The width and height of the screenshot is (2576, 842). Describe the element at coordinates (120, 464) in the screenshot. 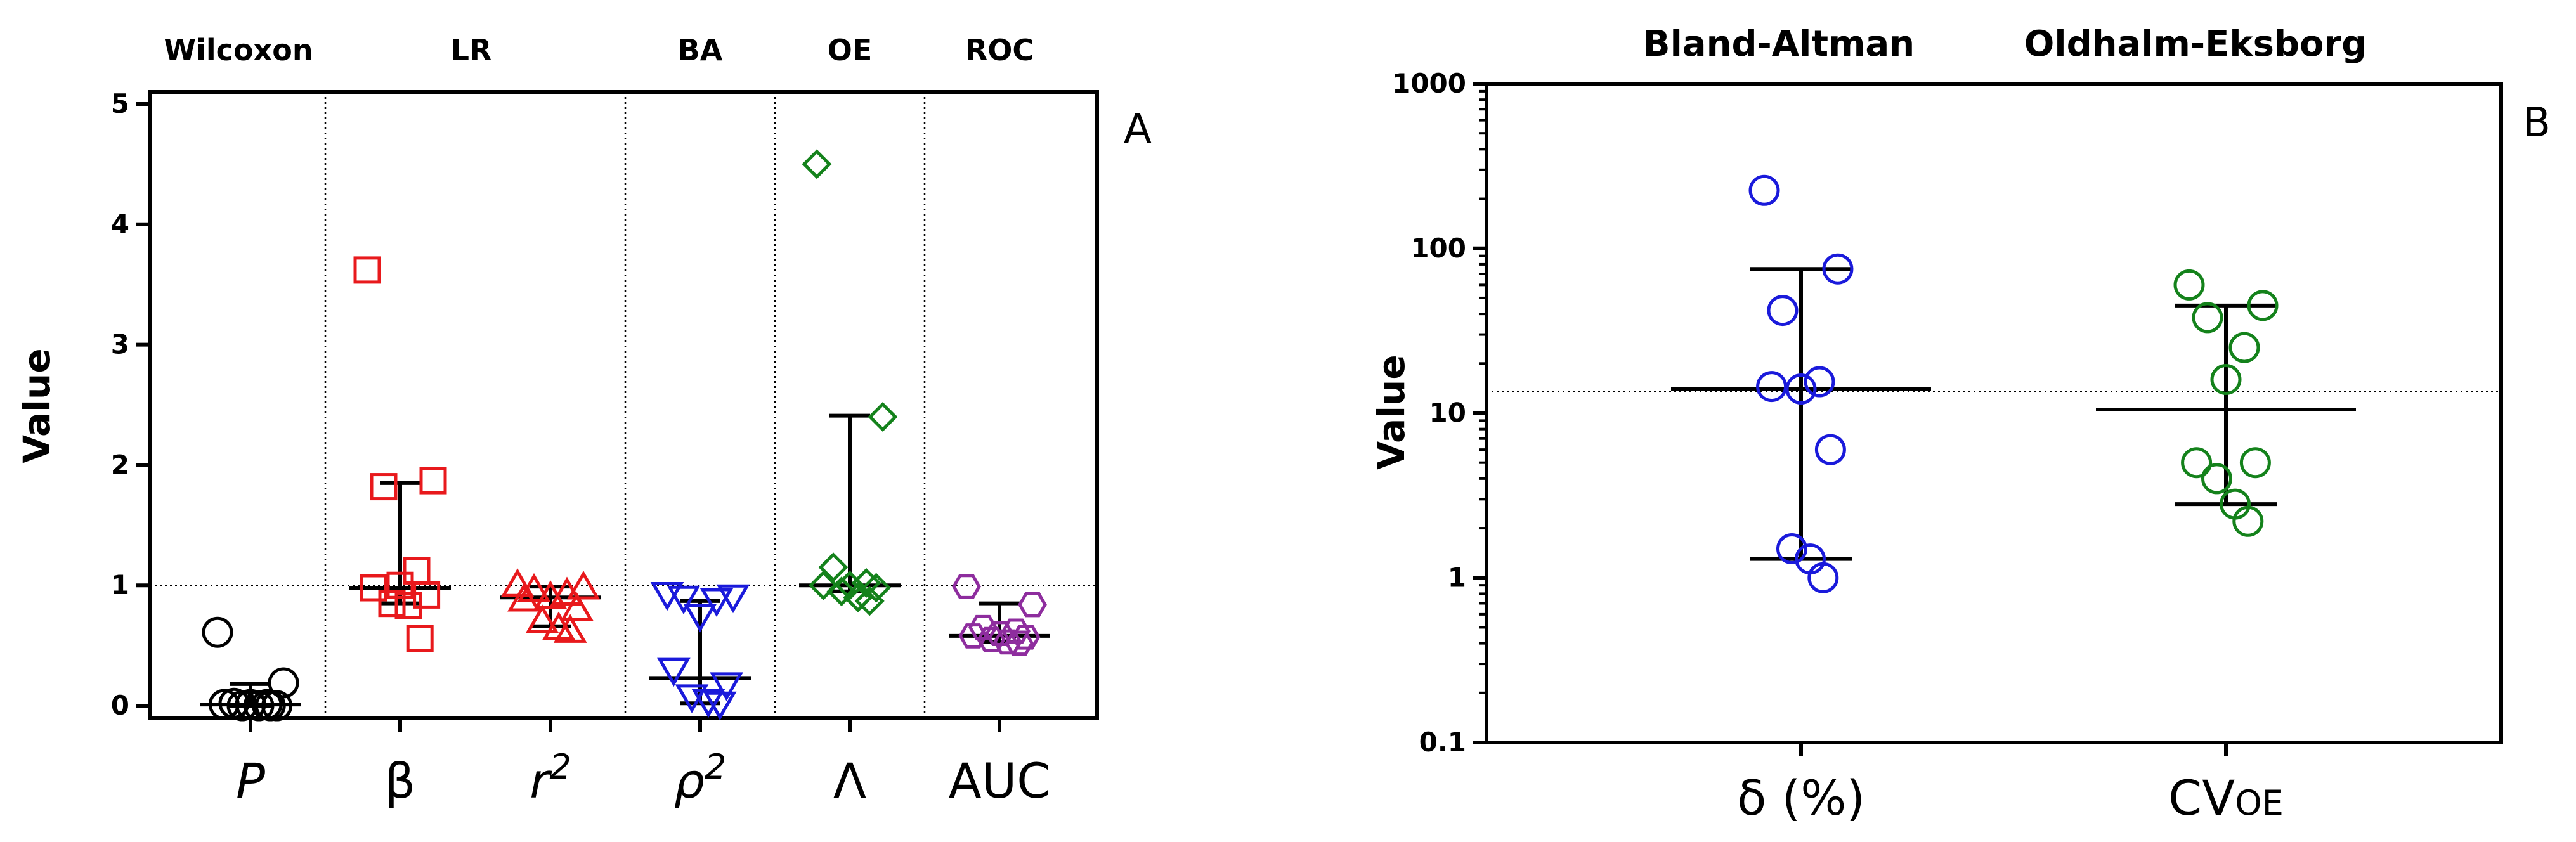

I see `y-tick-label: 2` at that location.